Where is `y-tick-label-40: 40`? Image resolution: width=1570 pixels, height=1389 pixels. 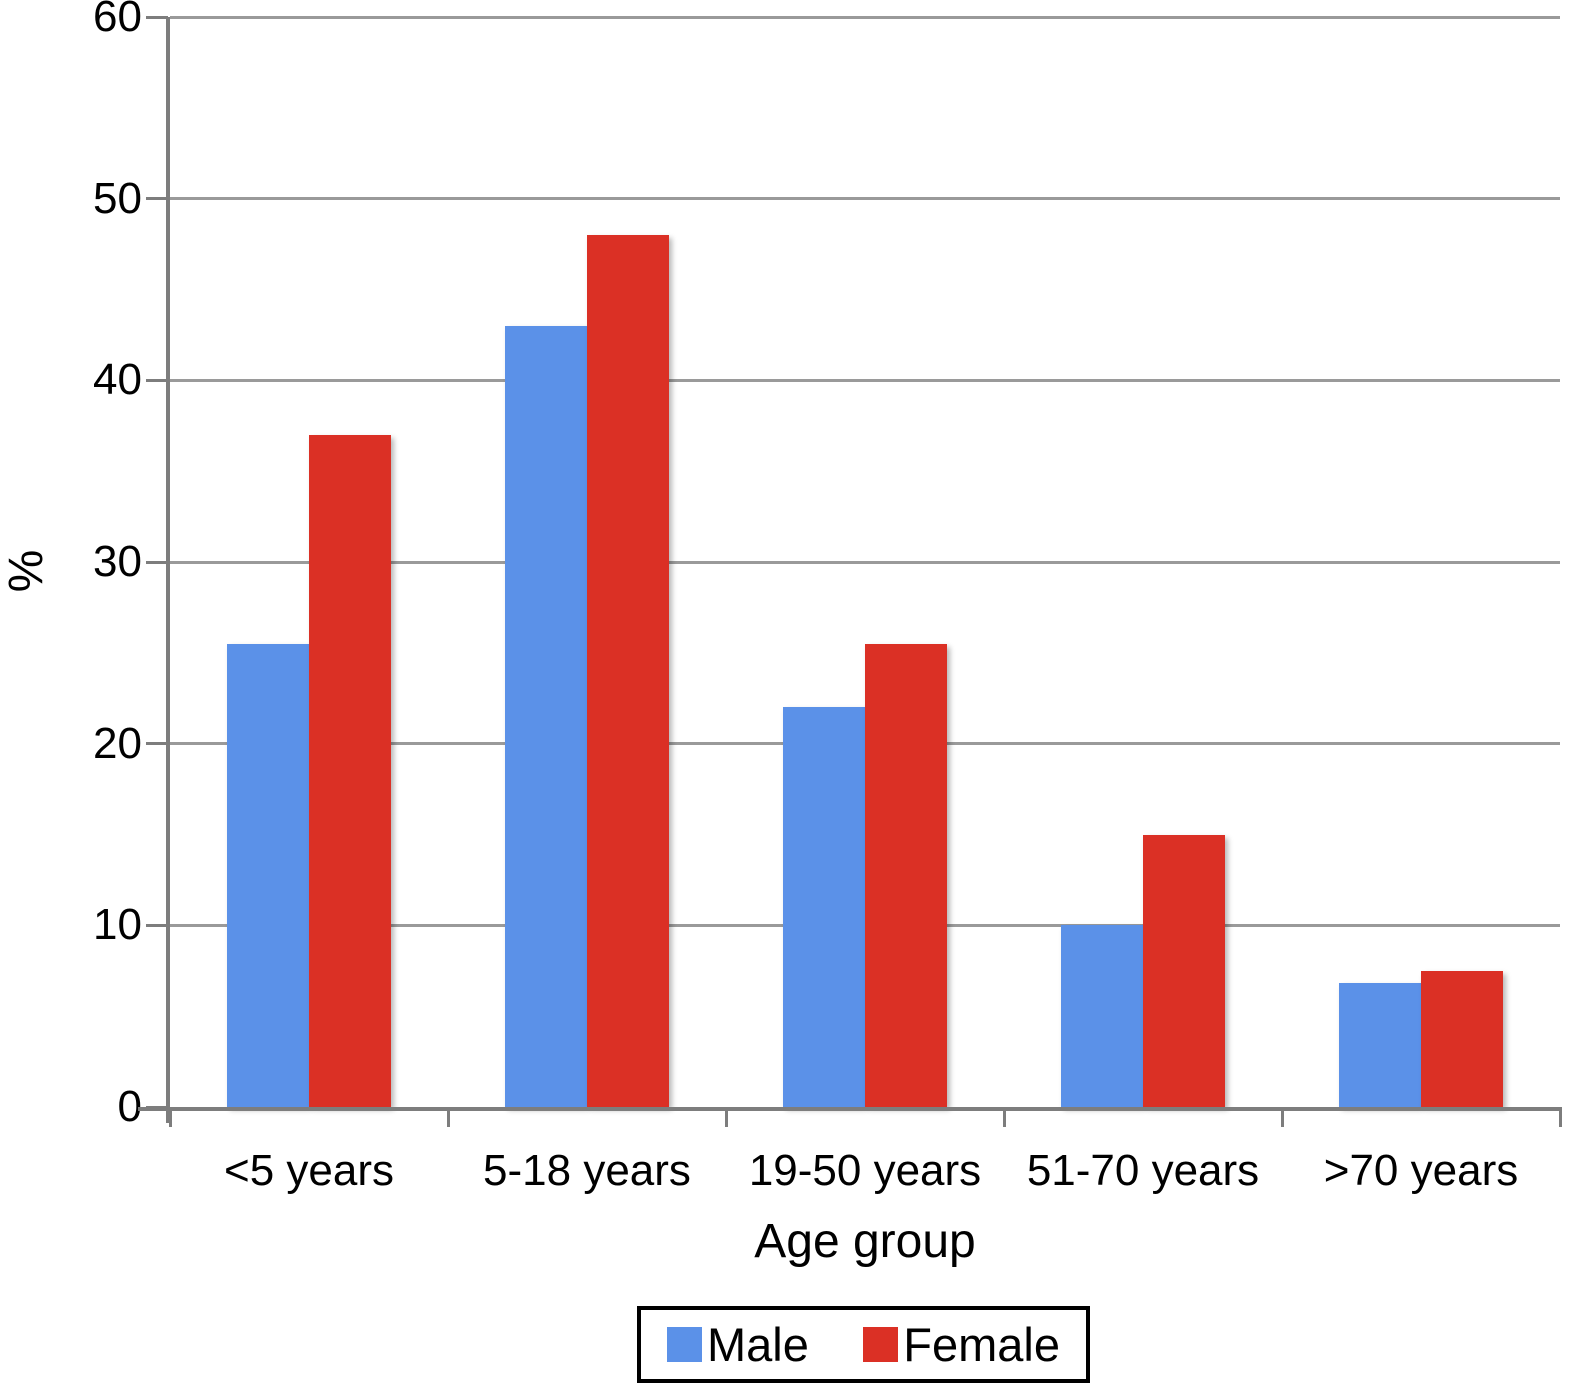
y-tick-label-40: 40 is located at coordinates (117, 380).